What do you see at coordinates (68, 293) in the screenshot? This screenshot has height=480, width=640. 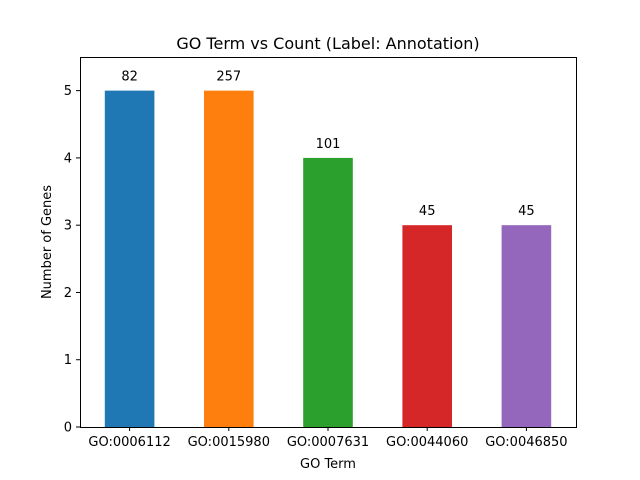 I see `y-tick-label: 2` at bounding box center [68, 293].